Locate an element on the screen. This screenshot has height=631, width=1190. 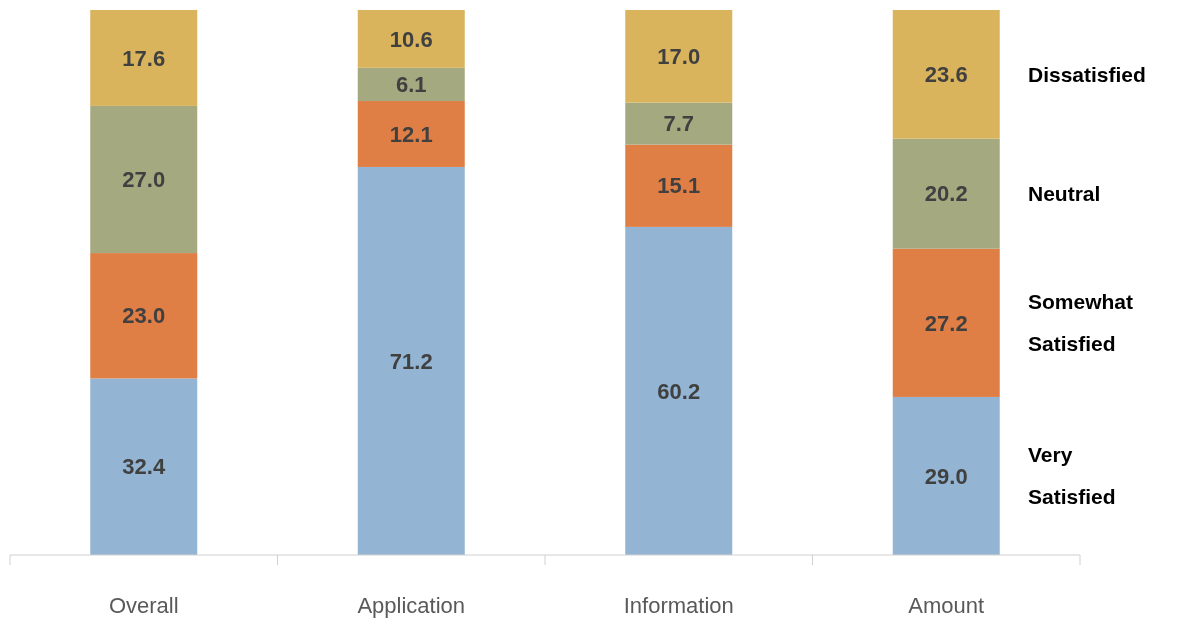
series-label: Dissatisfied is located at coordinates (1087, 74).